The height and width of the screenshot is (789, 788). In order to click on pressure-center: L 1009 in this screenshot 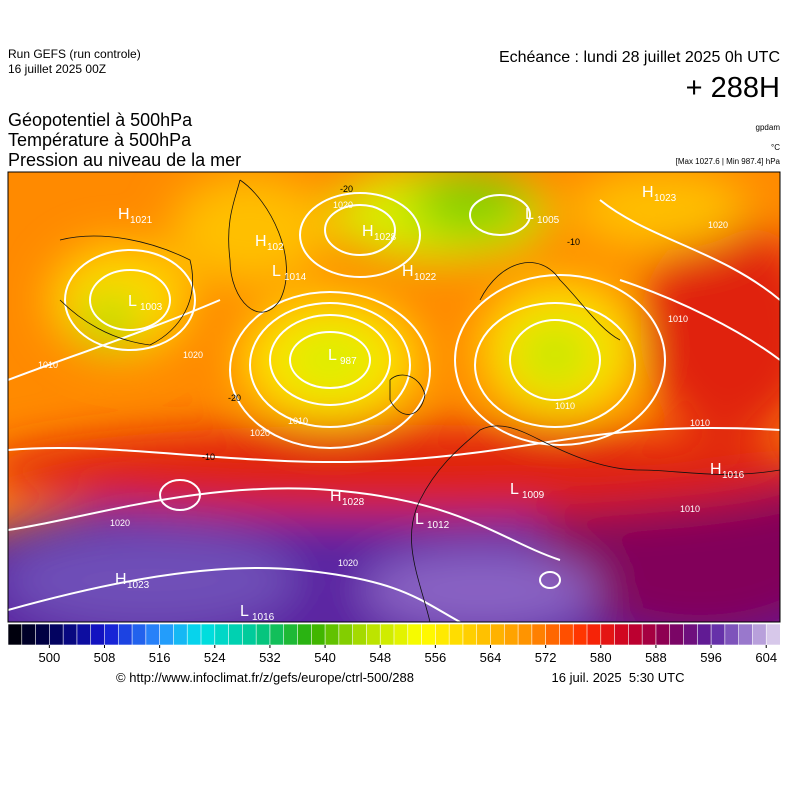, I will do `click(527, 491)`.